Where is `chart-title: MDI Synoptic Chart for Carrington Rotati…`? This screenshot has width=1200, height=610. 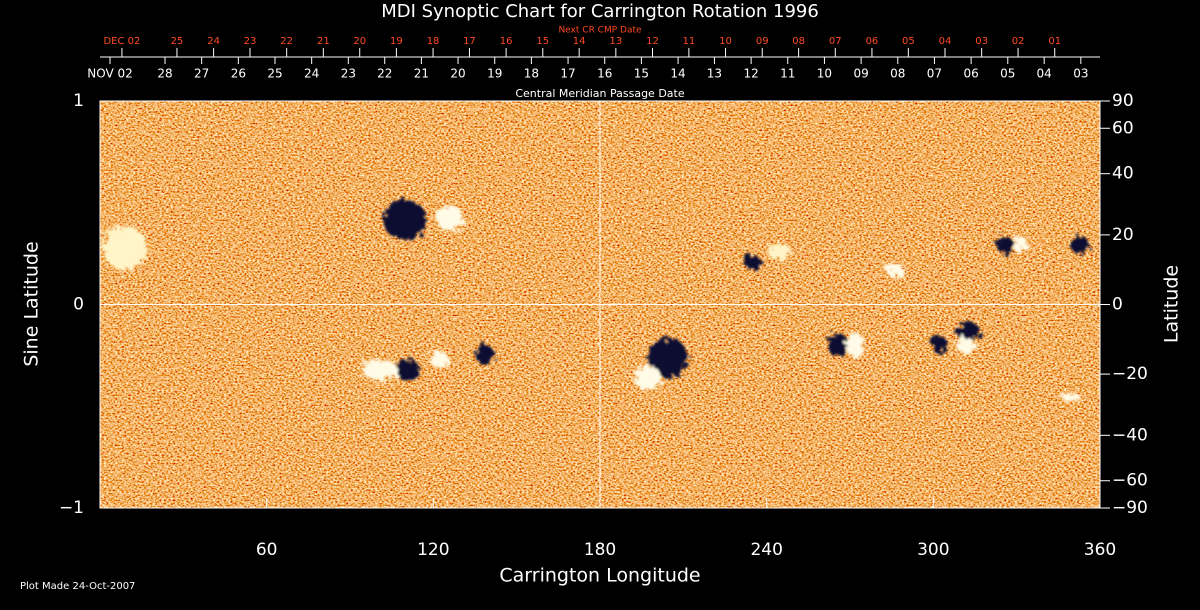 chart-title: MDI Synoptic Chart for Carrington Rotati… is located at coordinates (600, 11).